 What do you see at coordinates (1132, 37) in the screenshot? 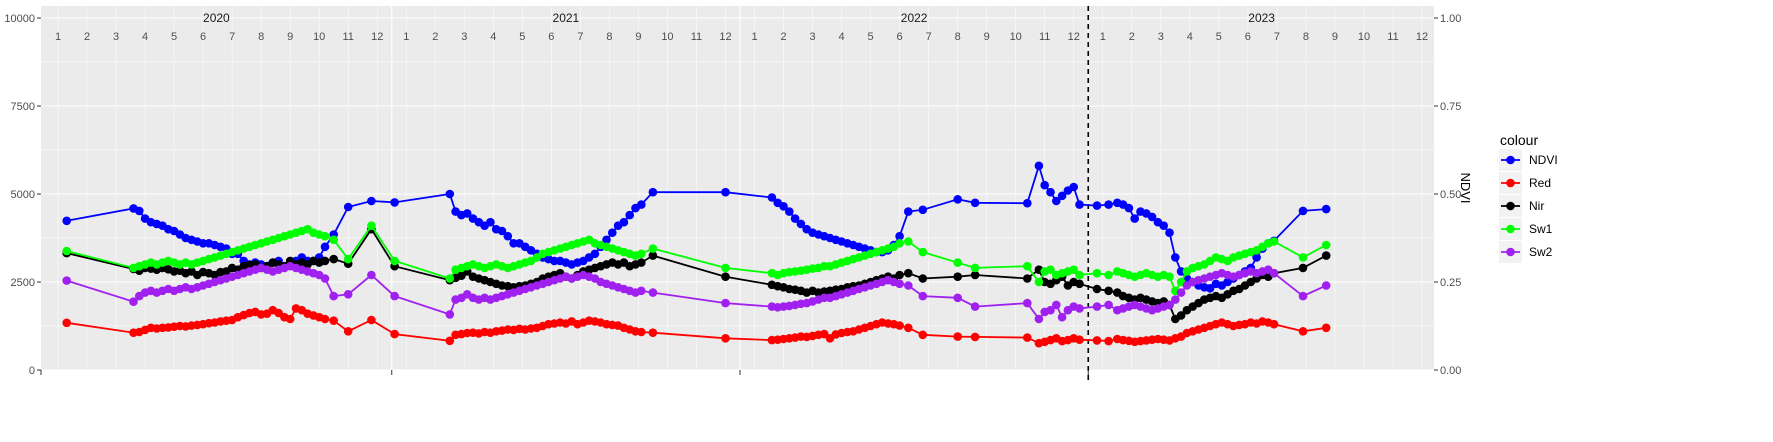
I see `month-label: 2` at bounding box center [1132, 37].